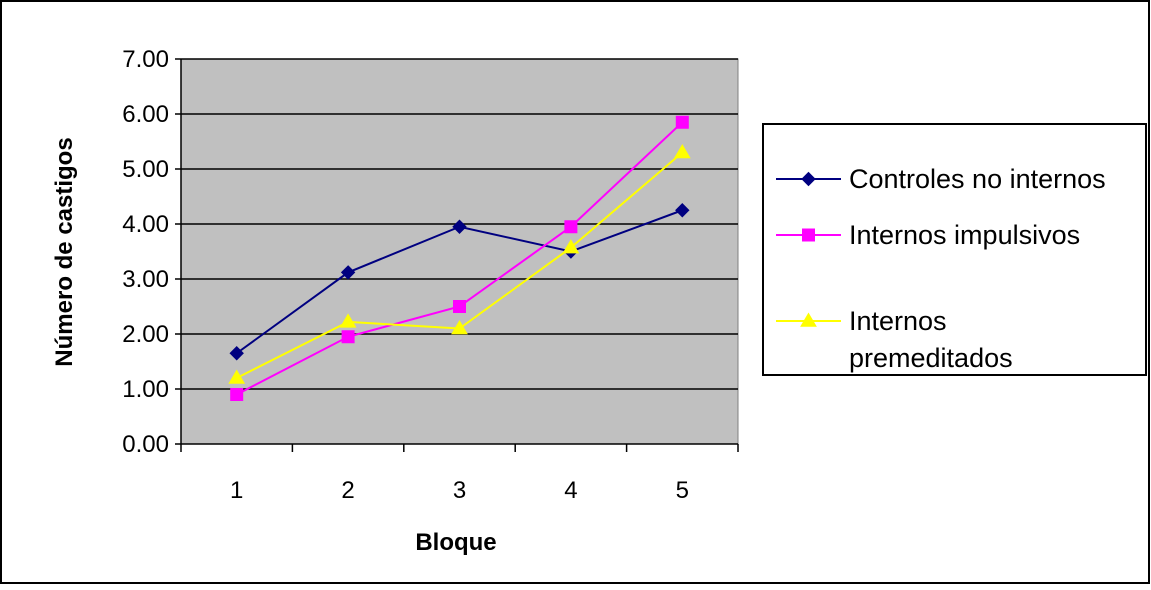 The image size is (1151, 590). I want to click on x-tick-label: 2, so click(347, 490).